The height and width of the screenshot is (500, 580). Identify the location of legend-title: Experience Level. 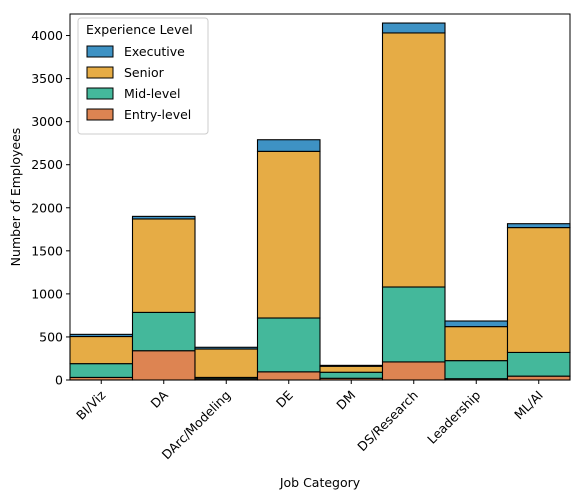
(139, 29).